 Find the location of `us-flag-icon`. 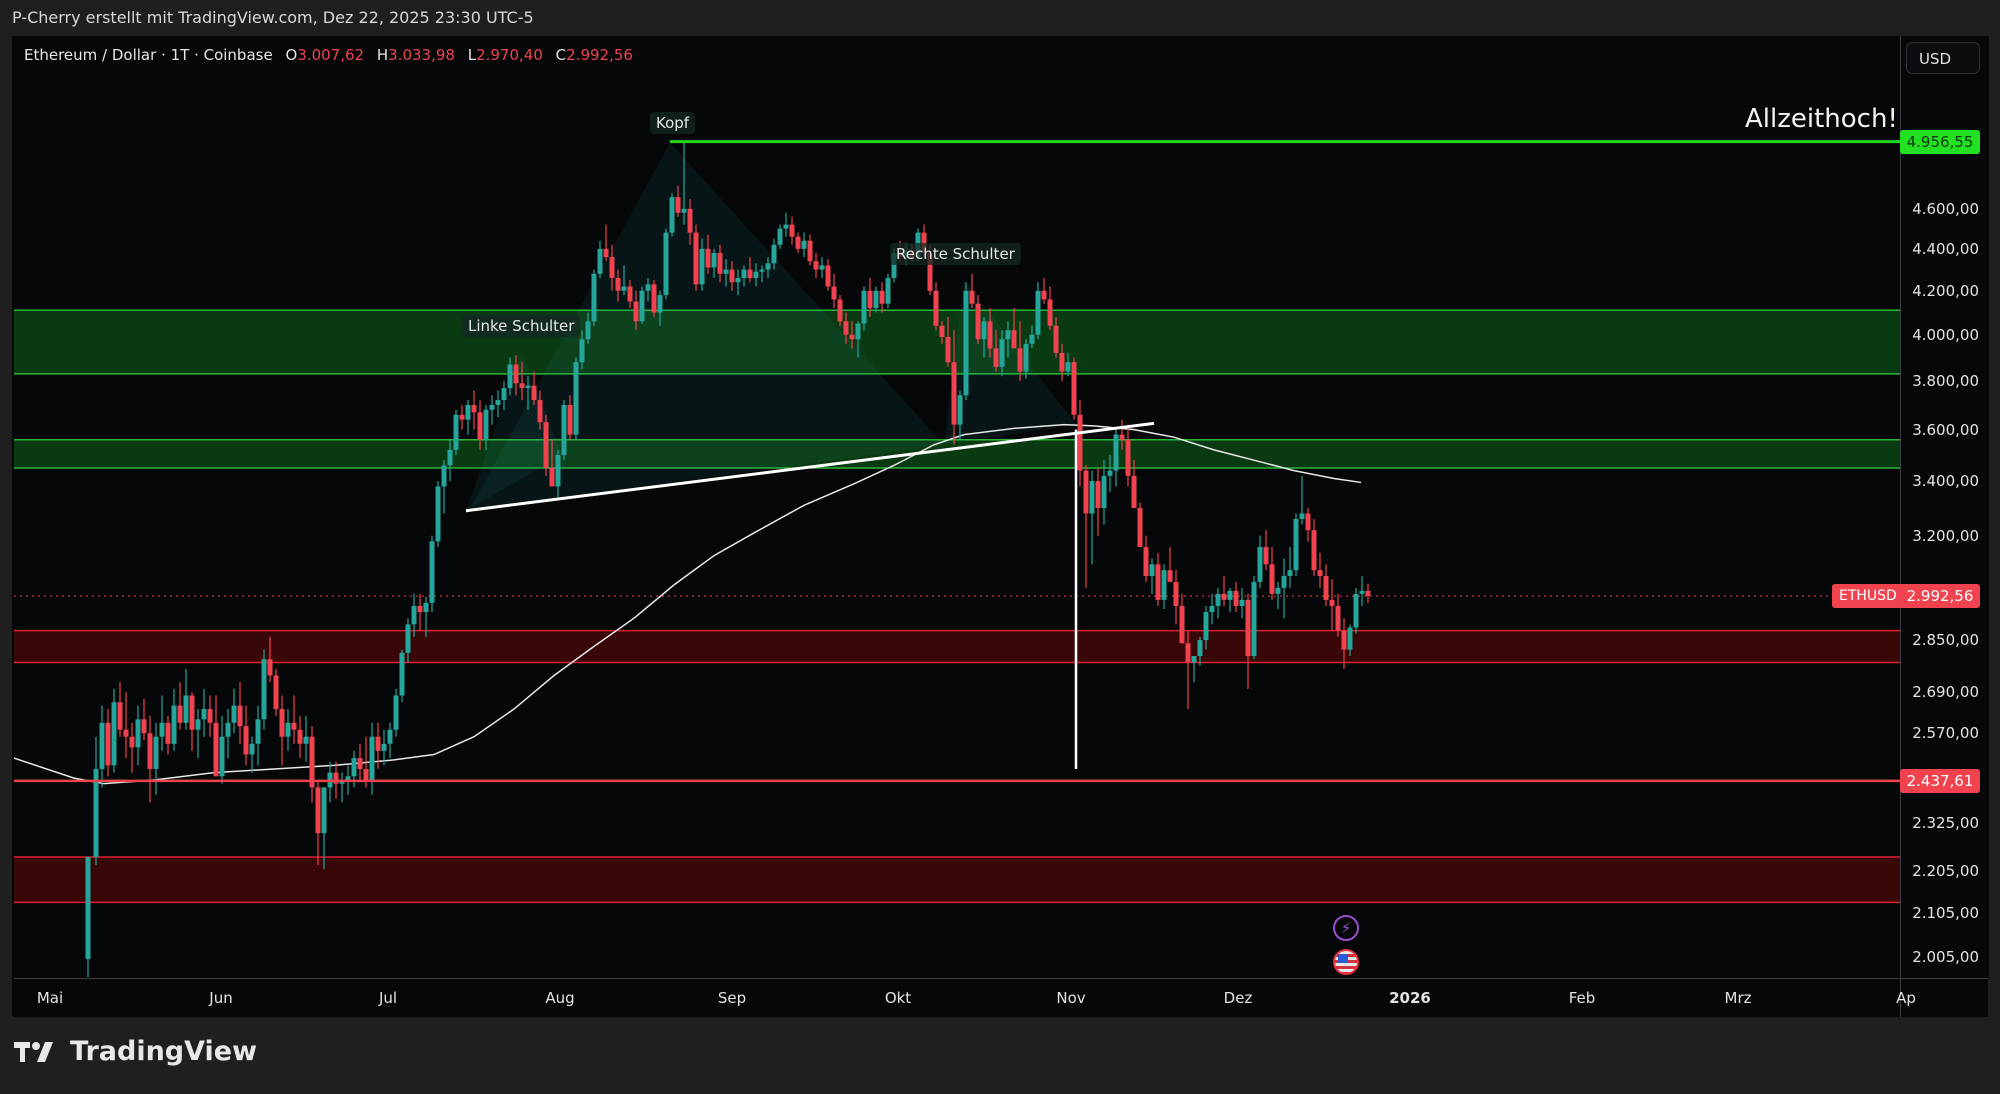

us-flag-icon is located at coordinates (1346, 962).